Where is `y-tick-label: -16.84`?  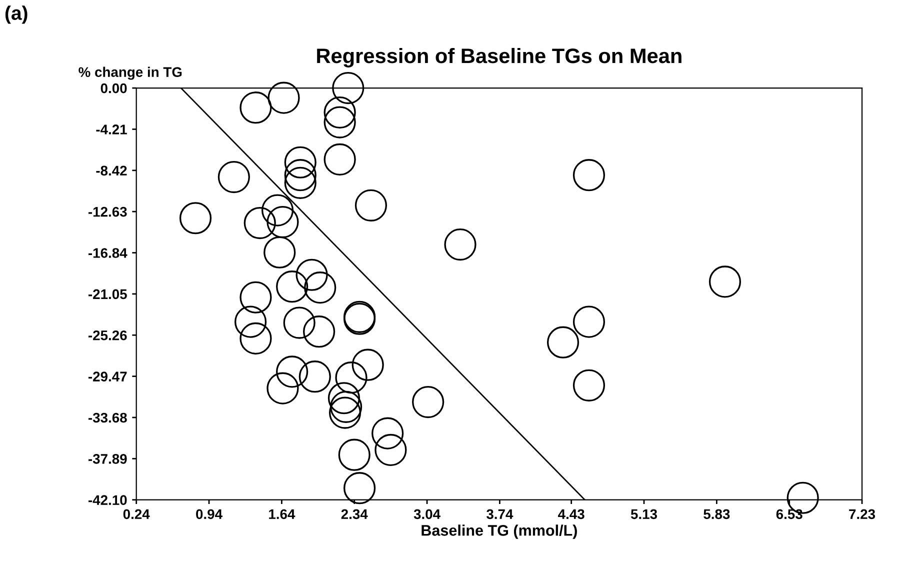
y-tick-label: -16.84 is located at coordinates (108, 253).